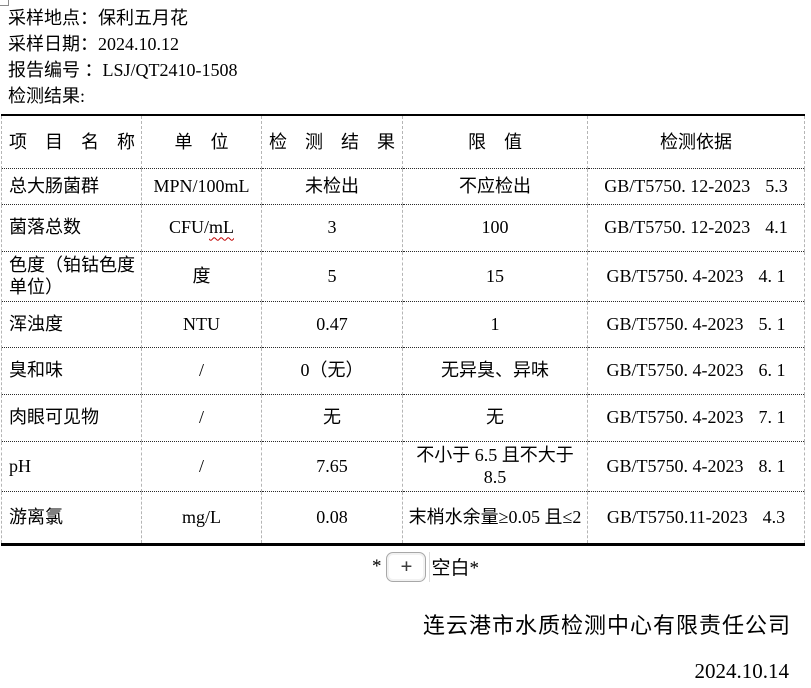  I want to click on table-row: 臭和味 / 0（无） 无异臭、异味 GB/T5750. 4-2023 6. 1, so click(403, 371).